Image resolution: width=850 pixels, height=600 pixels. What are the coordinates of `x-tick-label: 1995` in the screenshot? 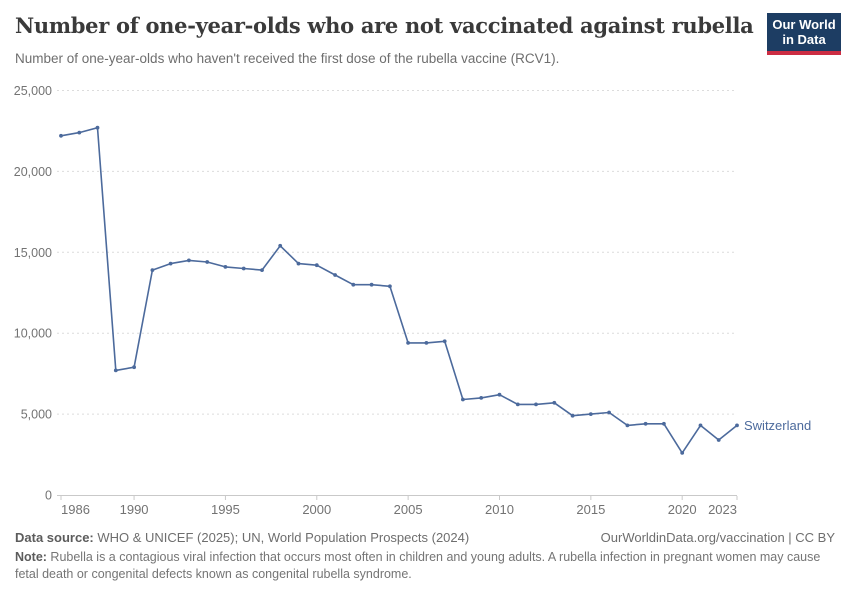 It's located at (225, 509).